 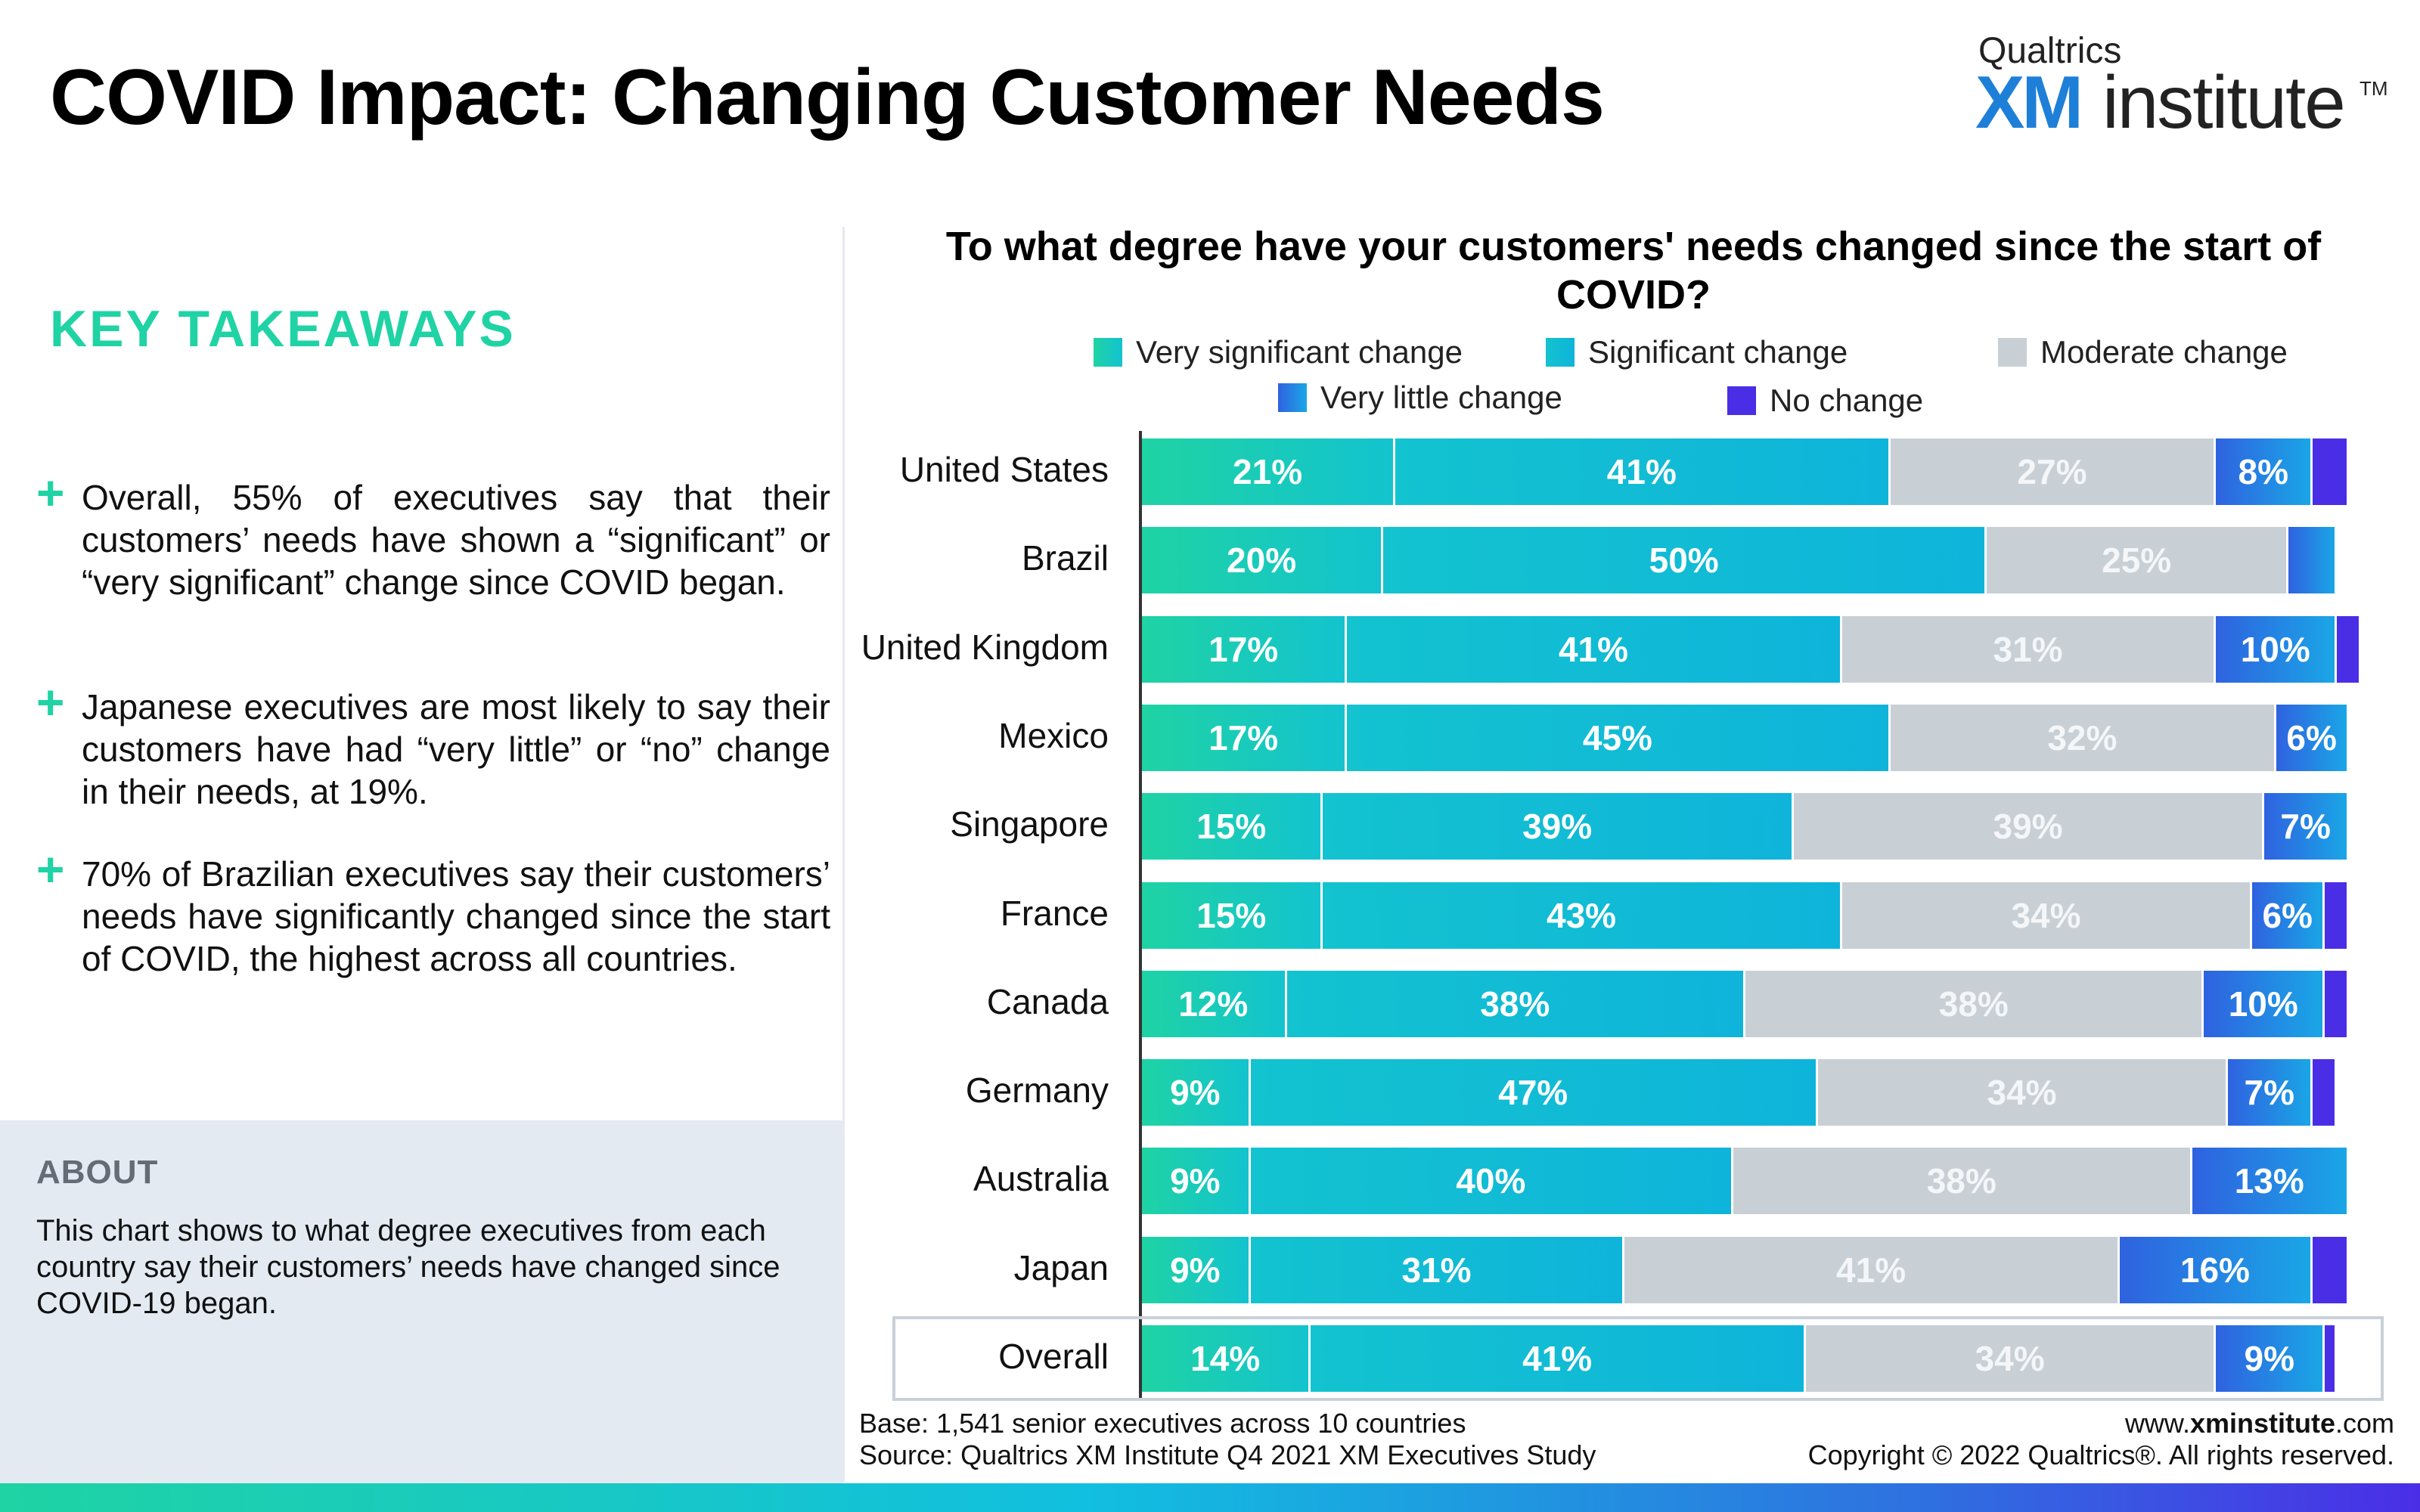 I want to click on website-link: www.xminstitute.com, so click(x=2259, y=1423).